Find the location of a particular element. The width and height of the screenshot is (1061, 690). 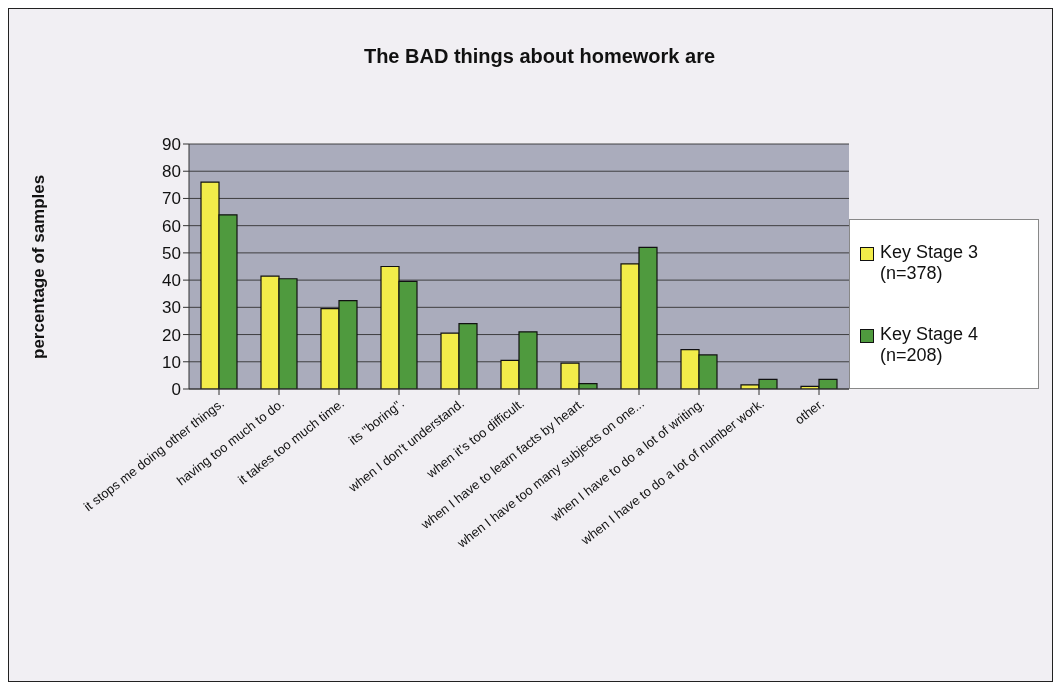

legend-label: Key Stage 4 (n=208) is located at coordinates (930, 345).